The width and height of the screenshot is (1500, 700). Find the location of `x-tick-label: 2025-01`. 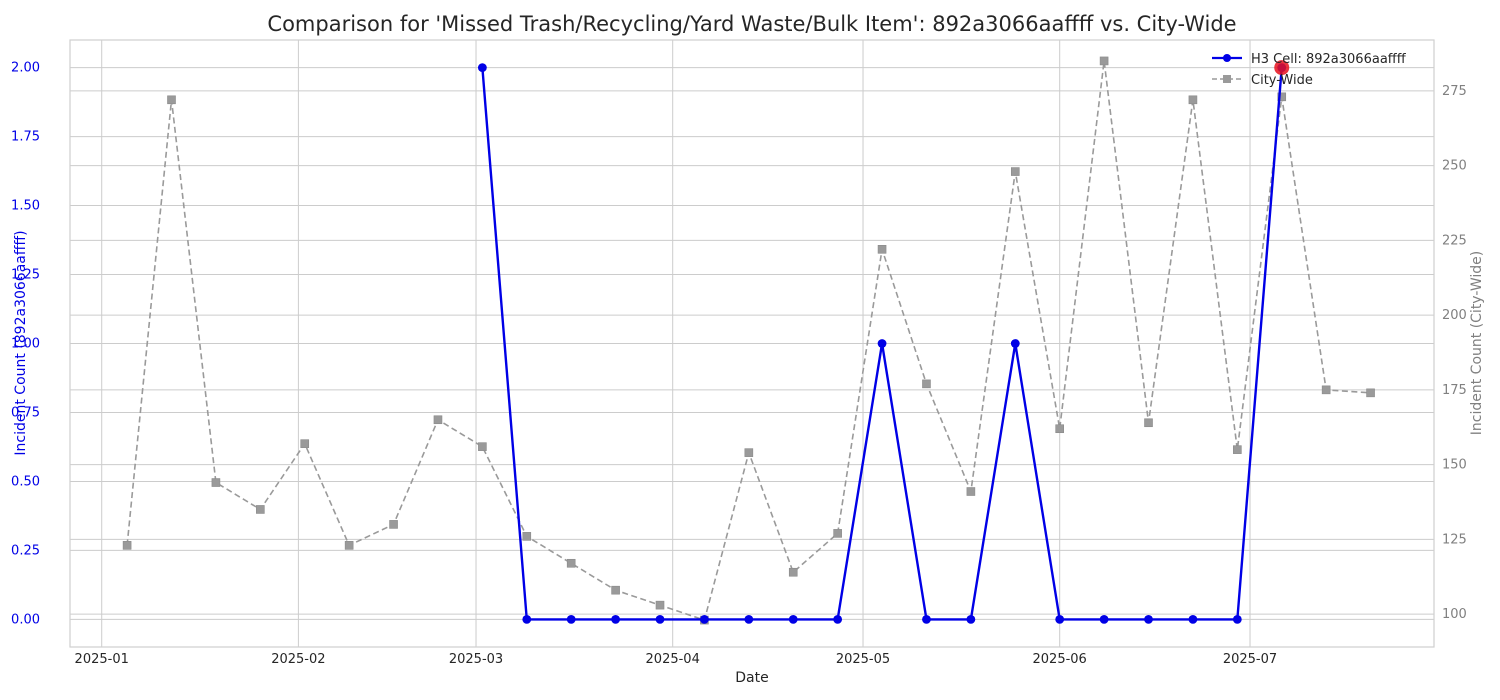

x-tick-label: 2025-01 is located at coordinates (102, 659).